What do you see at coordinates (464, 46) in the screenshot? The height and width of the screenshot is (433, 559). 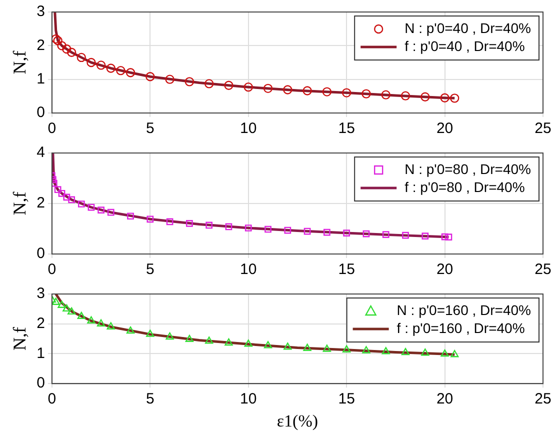 I see `legend-label: f : p'0=40 , Dr=40%` at bounding box center [464, 46].